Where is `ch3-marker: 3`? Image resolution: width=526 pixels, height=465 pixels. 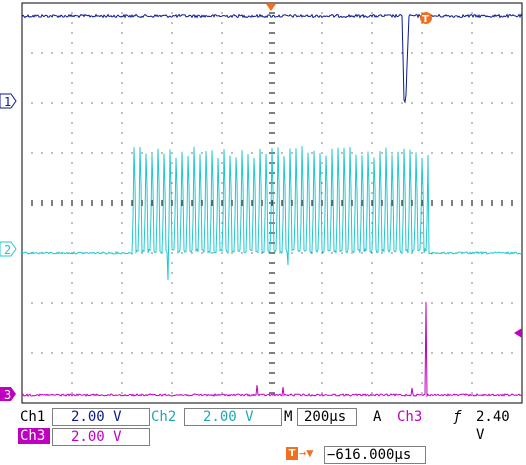 ch3-marker: 3 is located at coordinates (8, 394).